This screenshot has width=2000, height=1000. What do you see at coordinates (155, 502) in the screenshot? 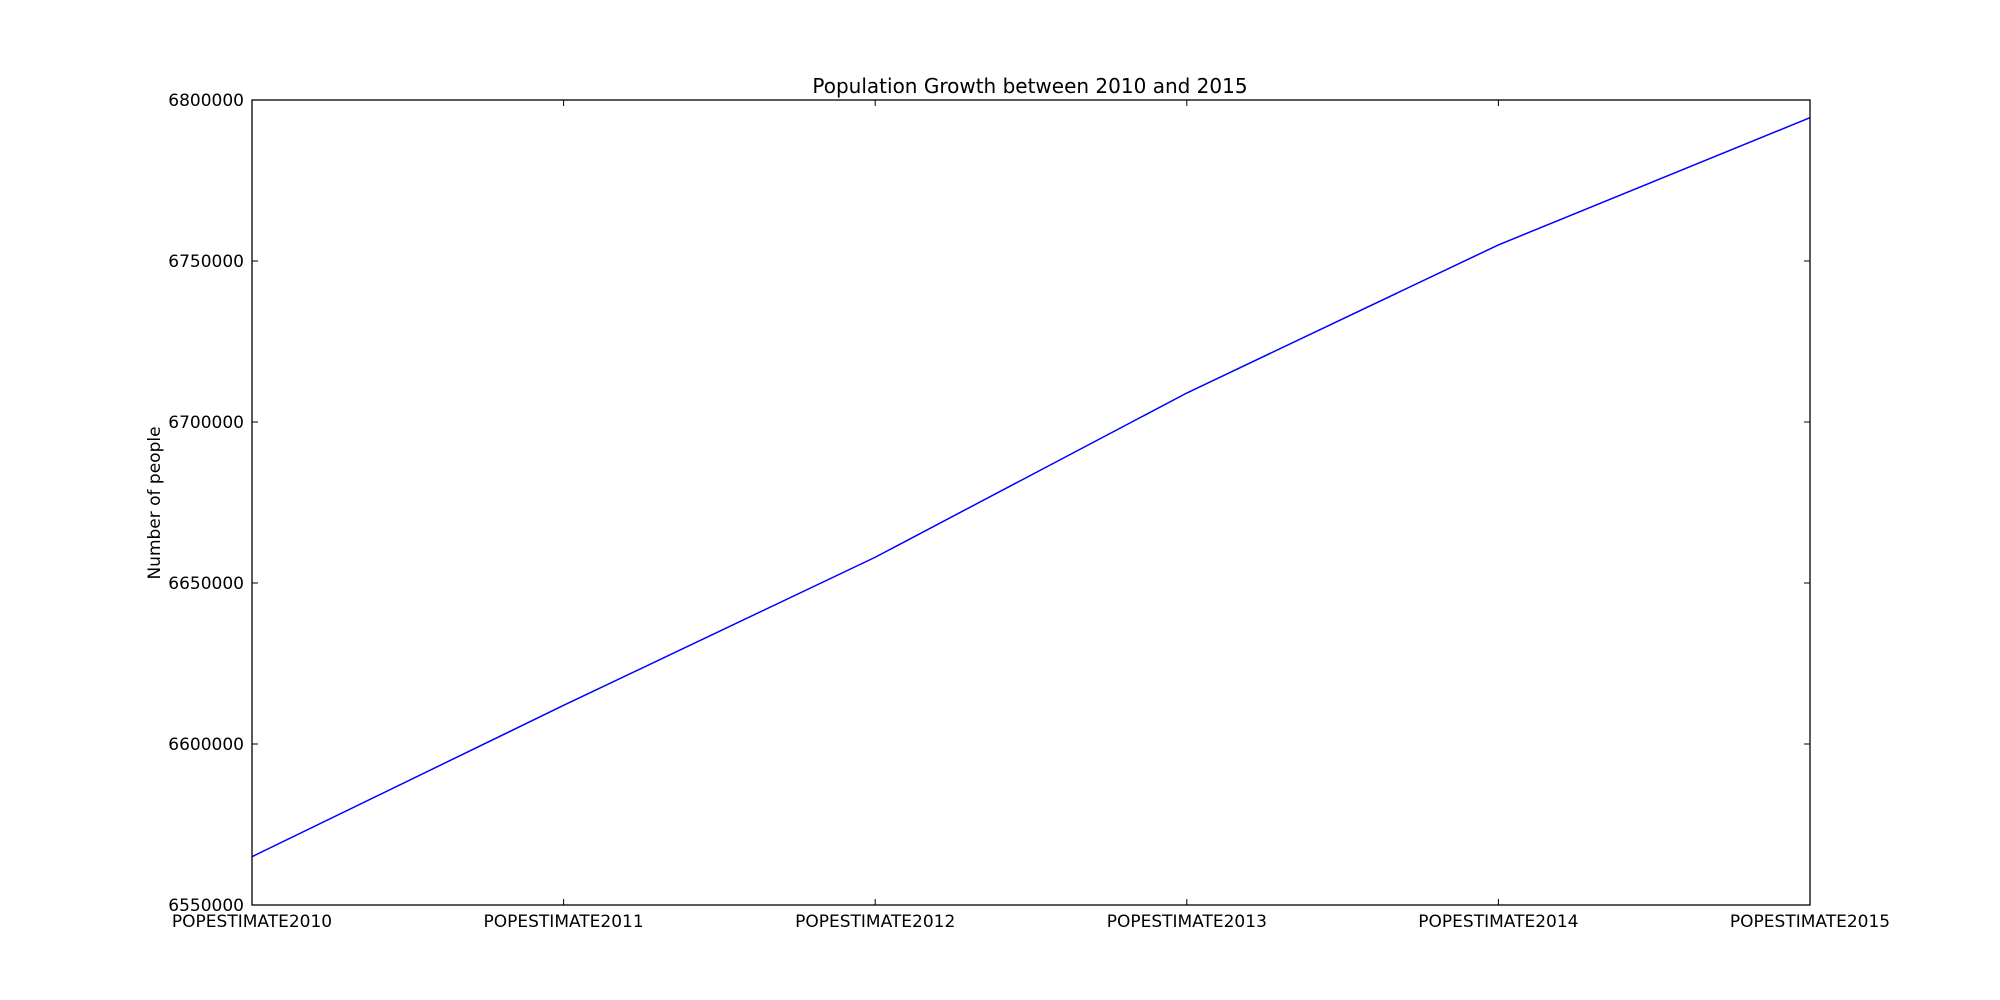
I see `y-axis-label: Number of people` at bounding box center [155, 502].